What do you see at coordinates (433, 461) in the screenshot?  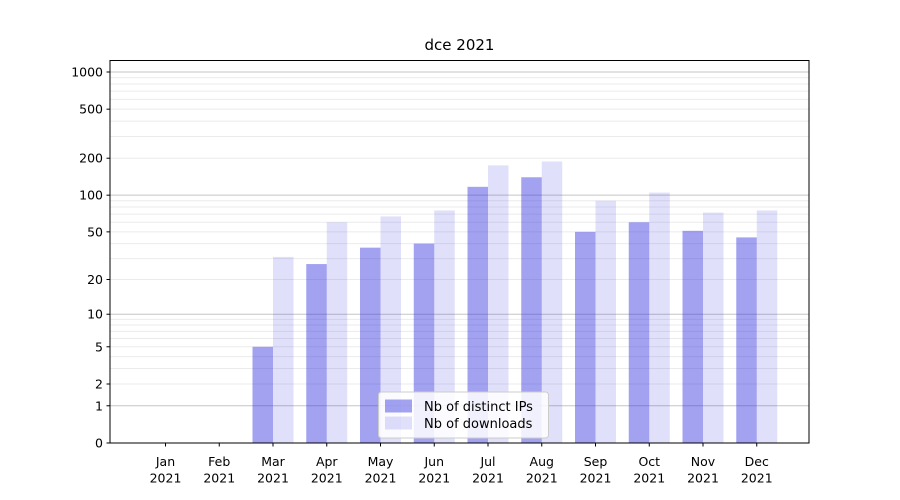 I see `x-tick-label-jun-2021: Jun` at bounding box center [433, 461].